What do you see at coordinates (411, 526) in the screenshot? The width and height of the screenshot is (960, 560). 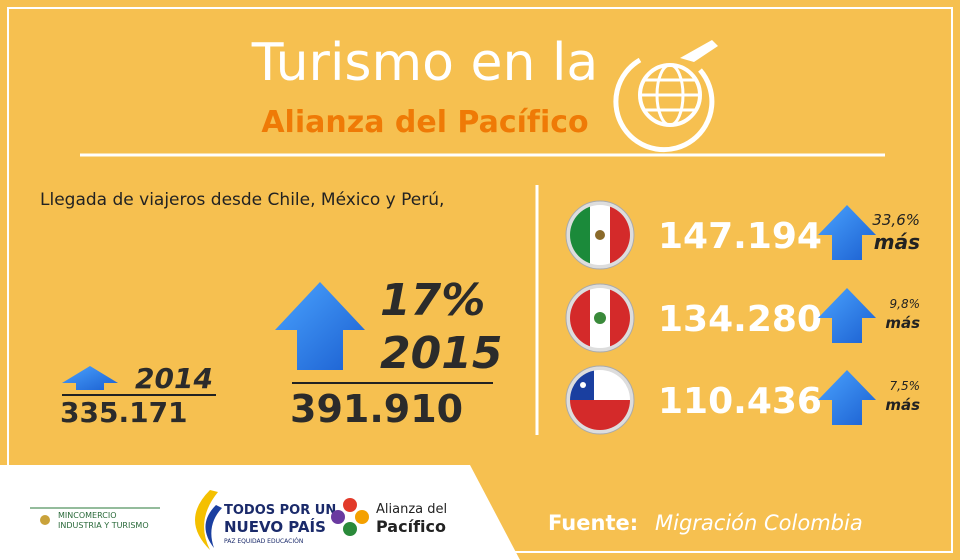 I see `logo3-line2: Pacífico` at bounding box center [411, 526].